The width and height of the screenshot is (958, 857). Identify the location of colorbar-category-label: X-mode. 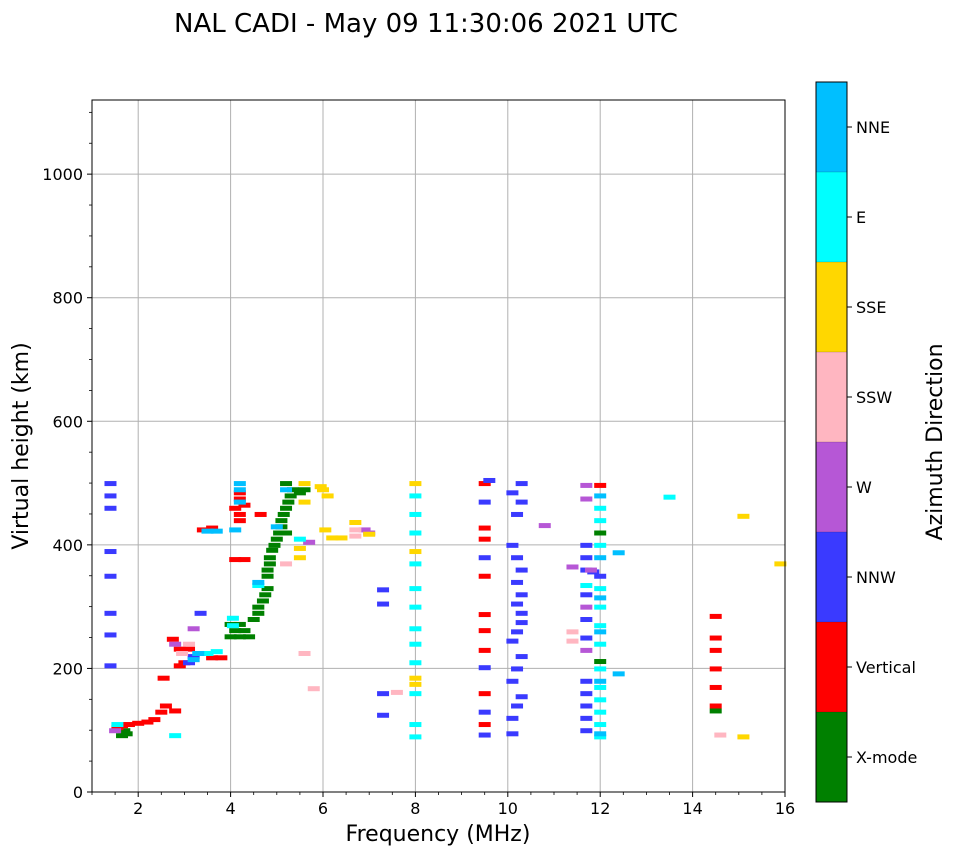
(886, 757).